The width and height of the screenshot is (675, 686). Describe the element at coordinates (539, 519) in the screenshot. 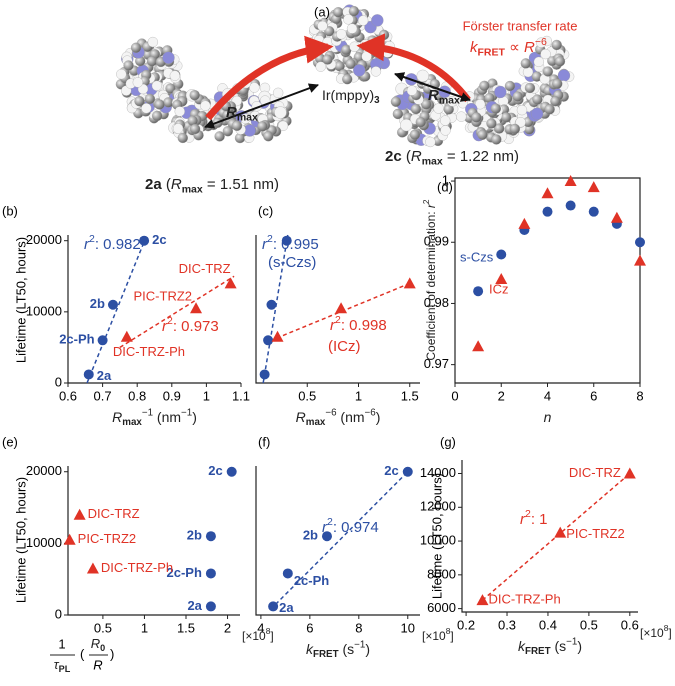

I see `text-part: : 1` at that location.